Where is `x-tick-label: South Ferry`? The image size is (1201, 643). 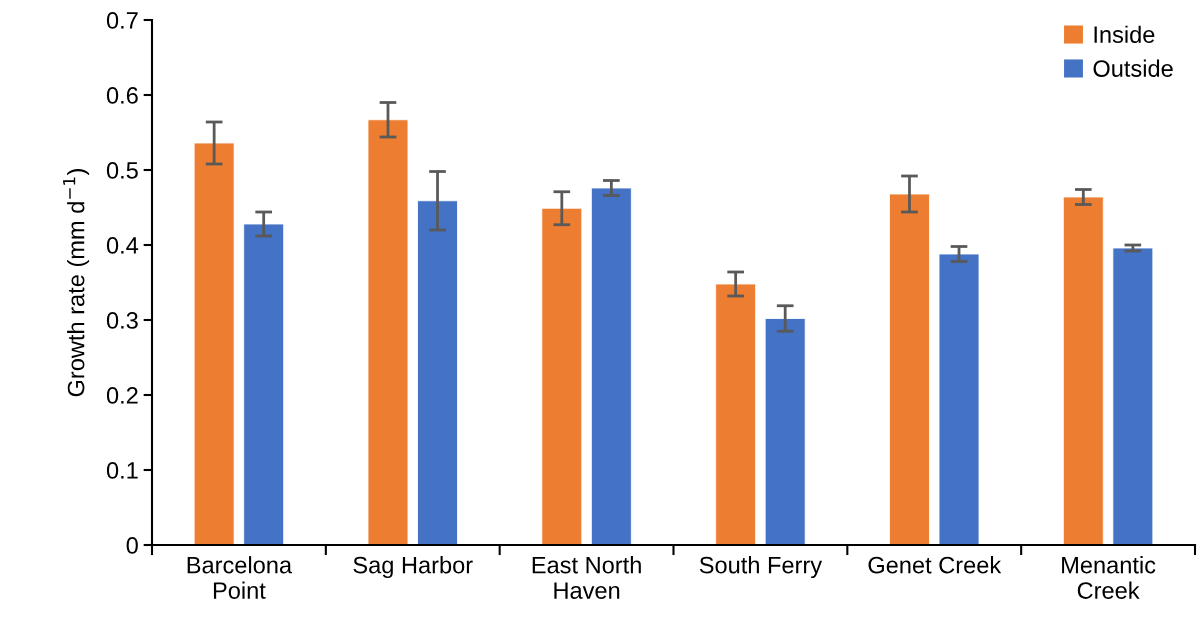
x-tick-label: South Ferry is located at coordinates (761, 567).